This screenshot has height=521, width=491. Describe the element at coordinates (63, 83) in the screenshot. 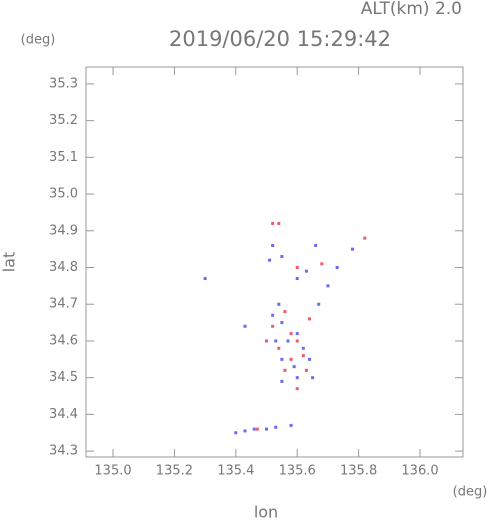

I see `y-tick-label: 35.3` at that location.